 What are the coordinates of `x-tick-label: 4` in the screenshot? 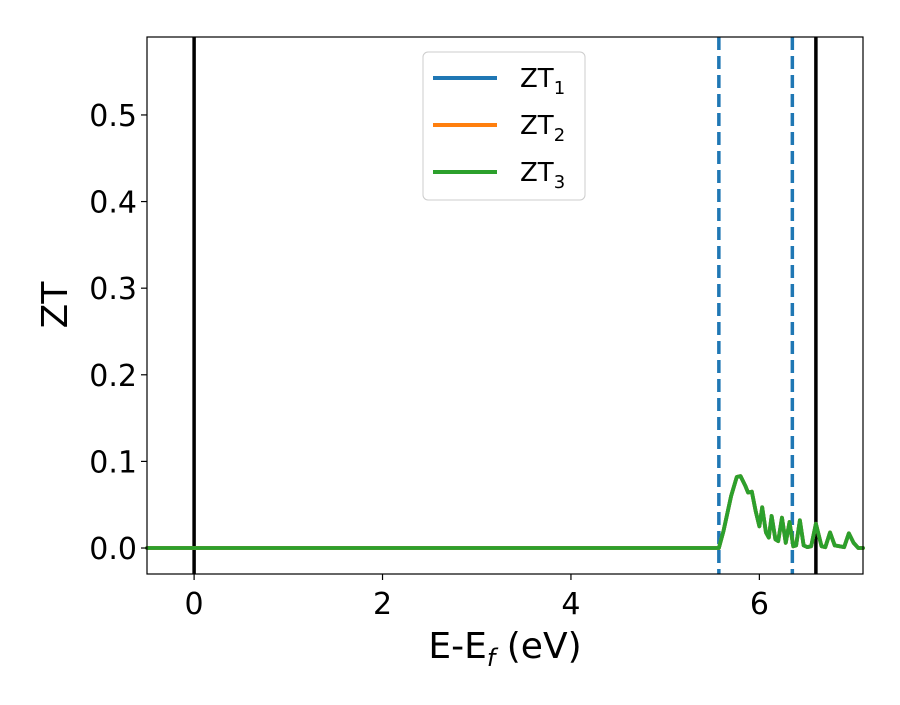 It's located at (570, 604).